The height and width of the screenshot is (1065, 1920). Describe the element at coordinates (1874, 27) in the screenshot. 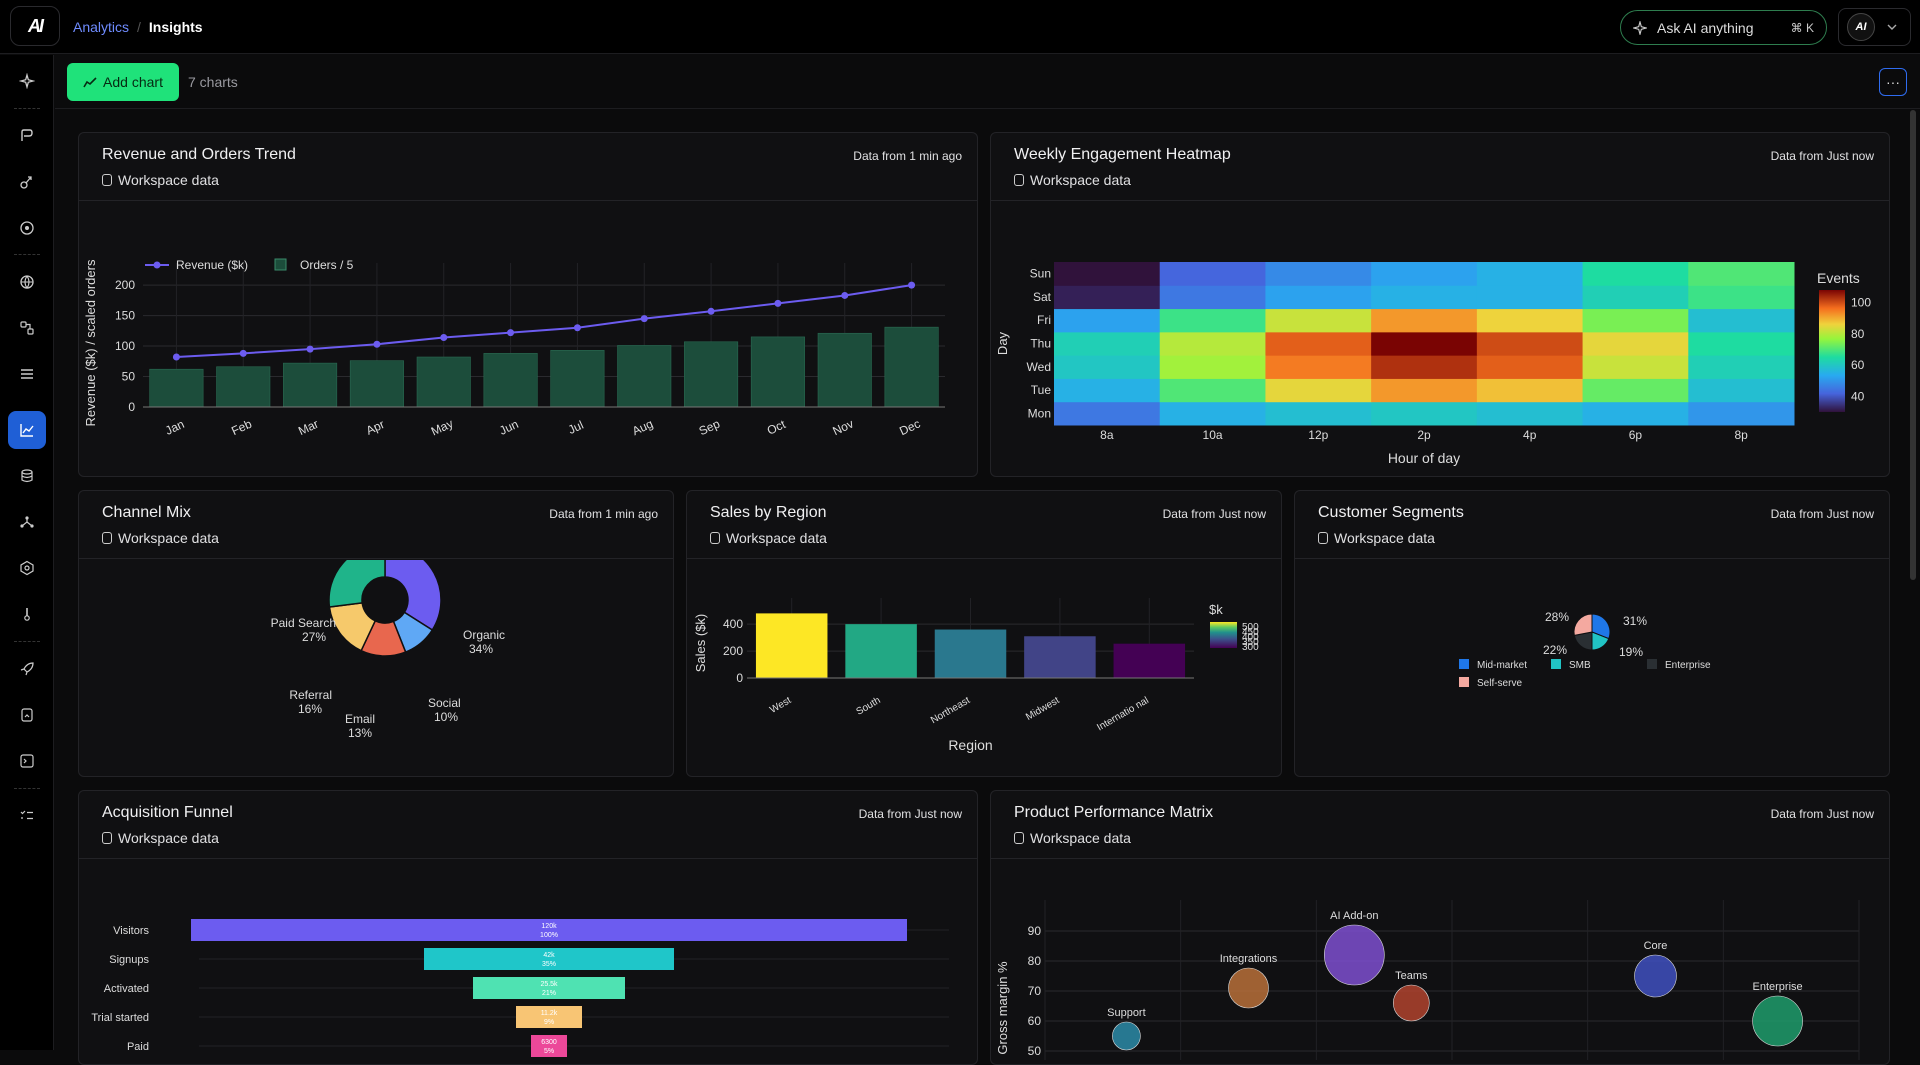

I see `user-menu: AI` at that location.